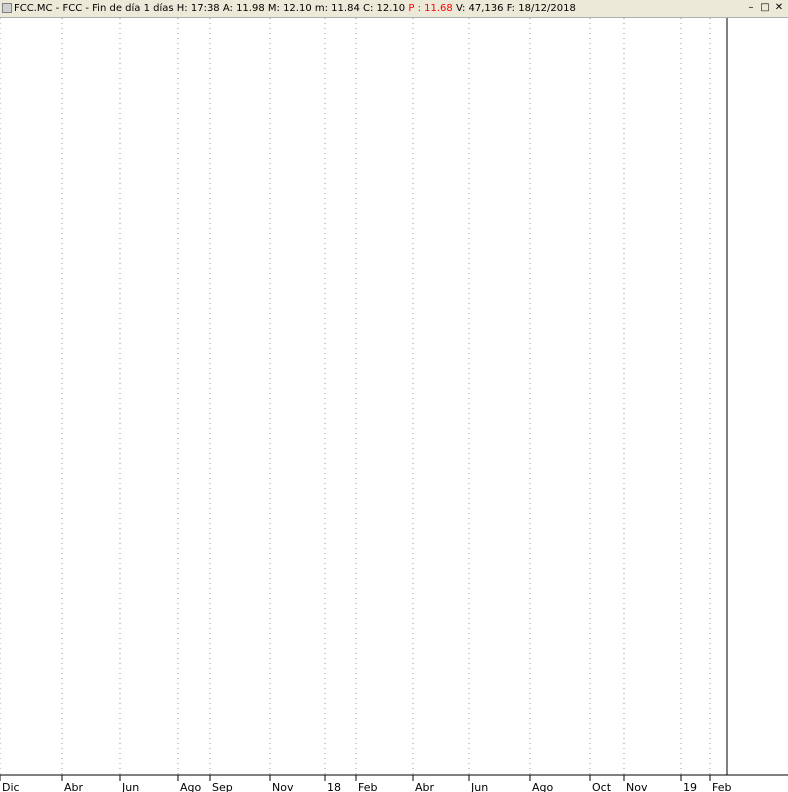 The height and width of the screenshot is (792, 788). I want to click on minimize-icon: –, so click(751, 7).